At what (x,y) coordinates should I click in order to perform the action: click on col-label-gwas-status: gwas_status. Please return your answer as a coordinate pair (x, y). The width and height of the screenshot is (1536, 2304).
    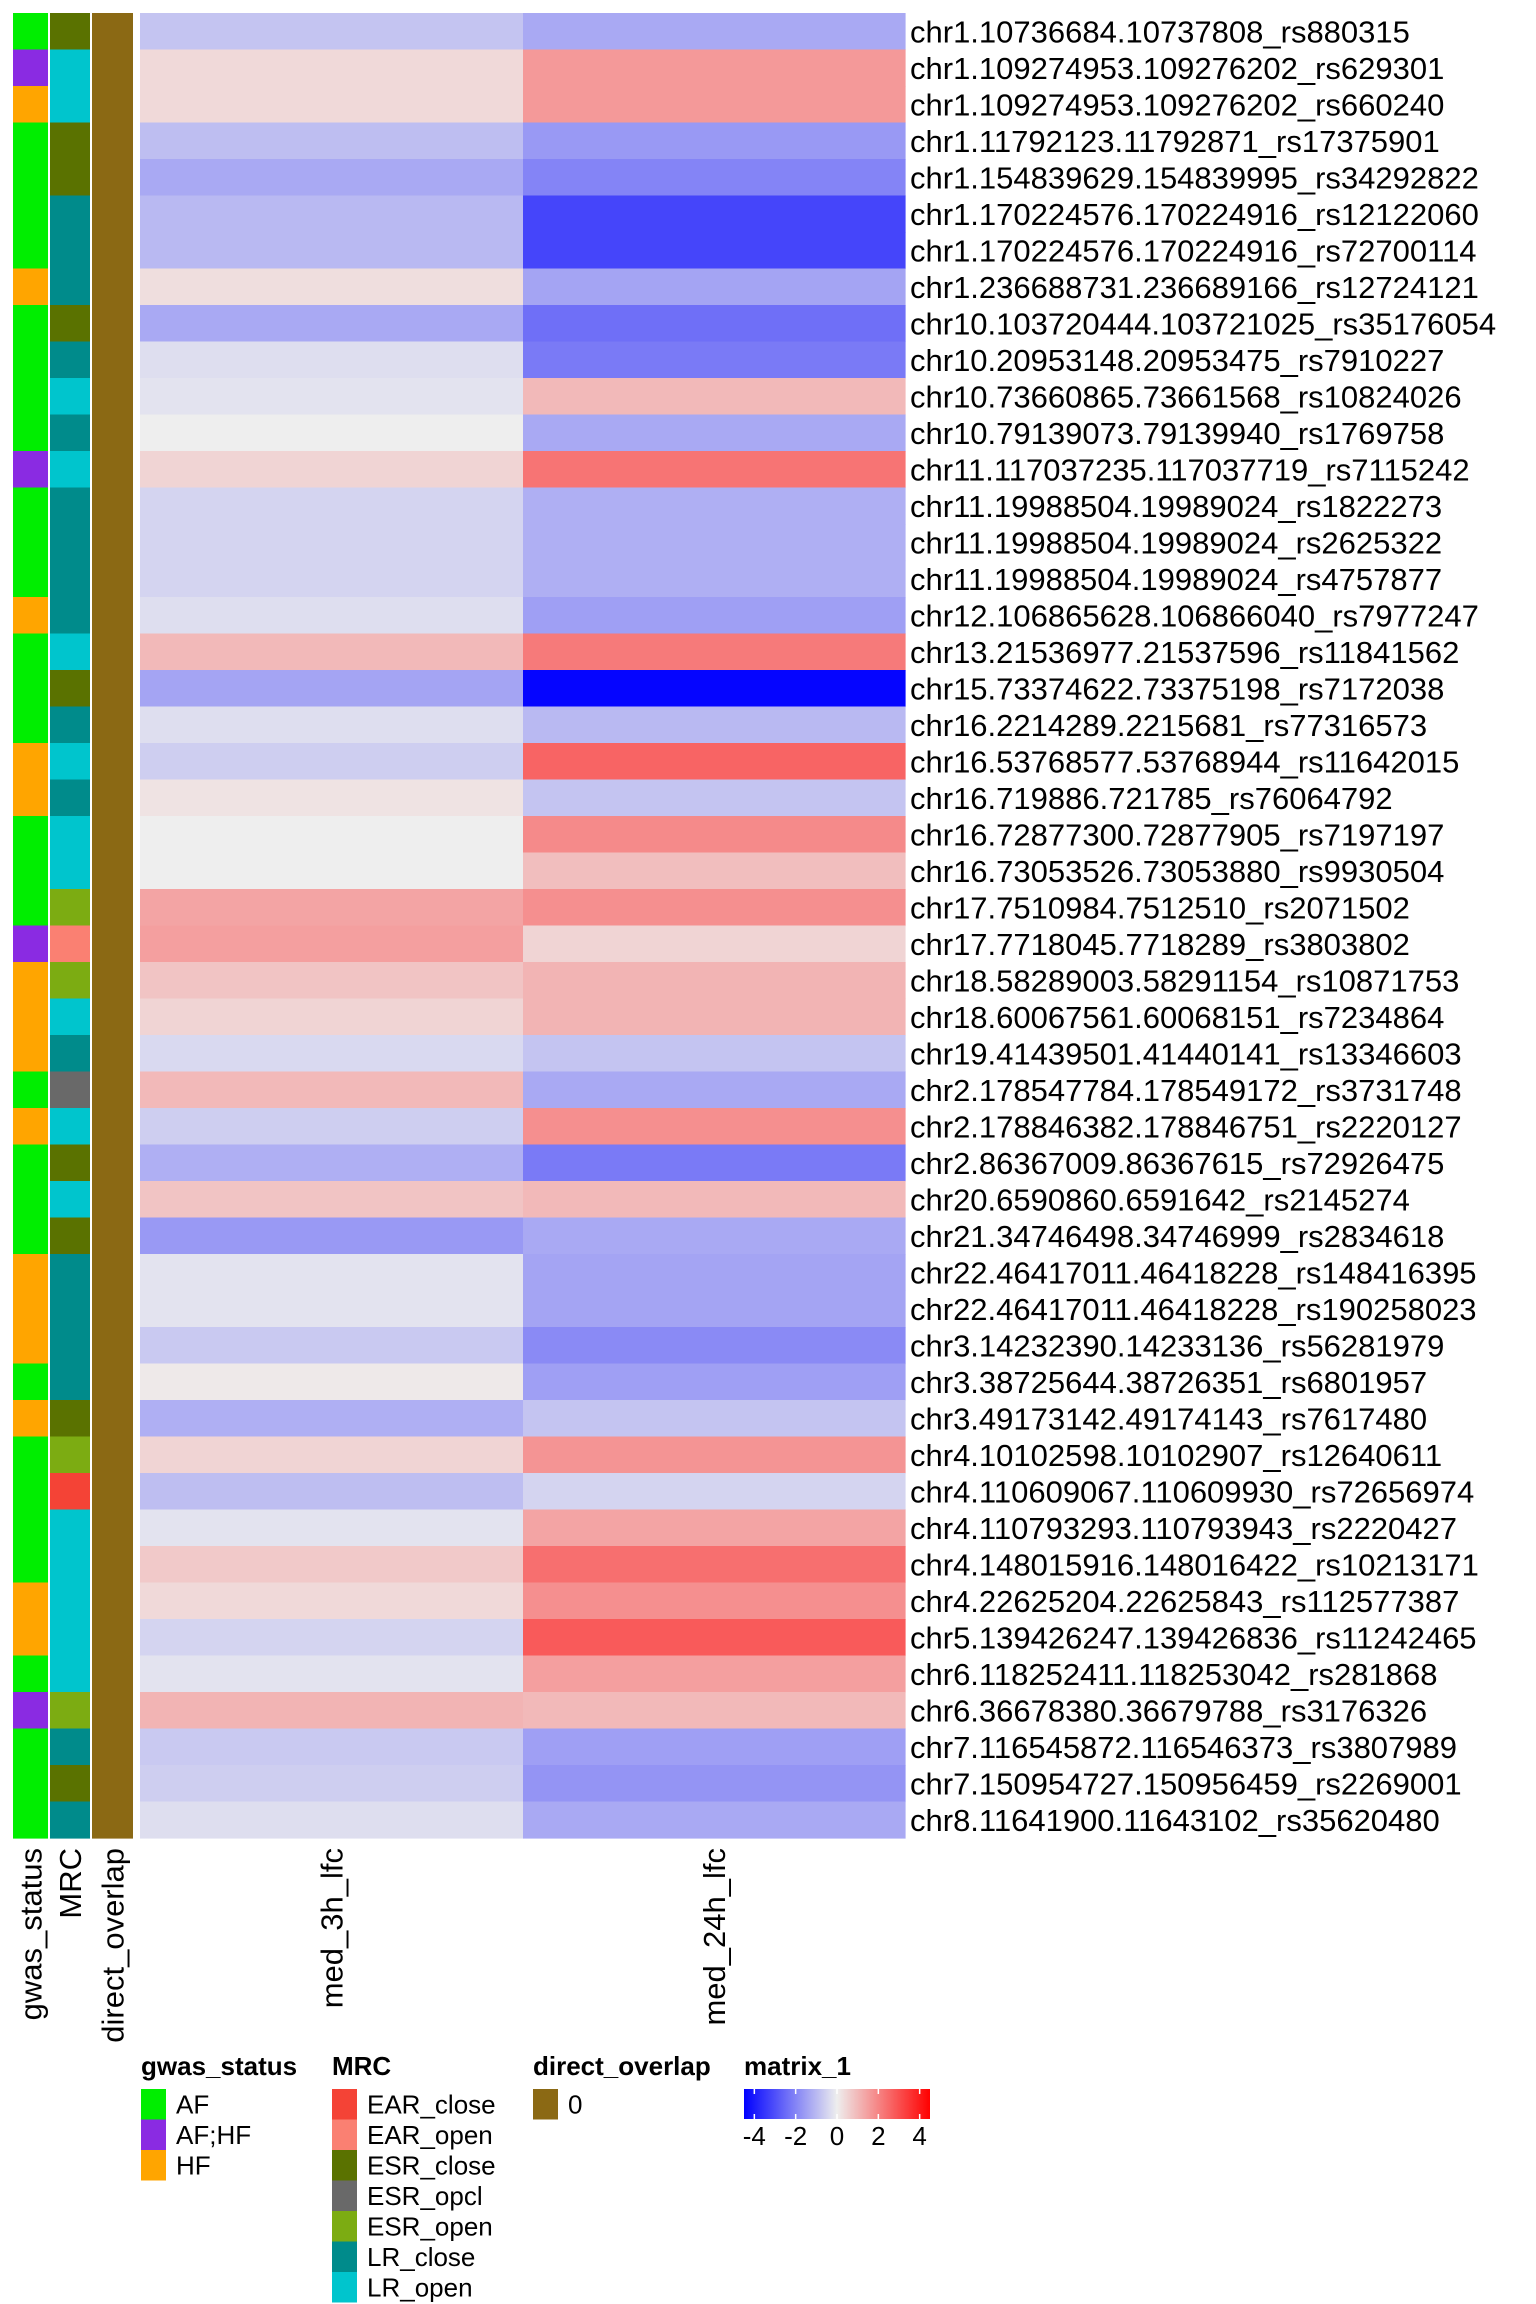
    Looking at the image, I should click on (31, 1934).